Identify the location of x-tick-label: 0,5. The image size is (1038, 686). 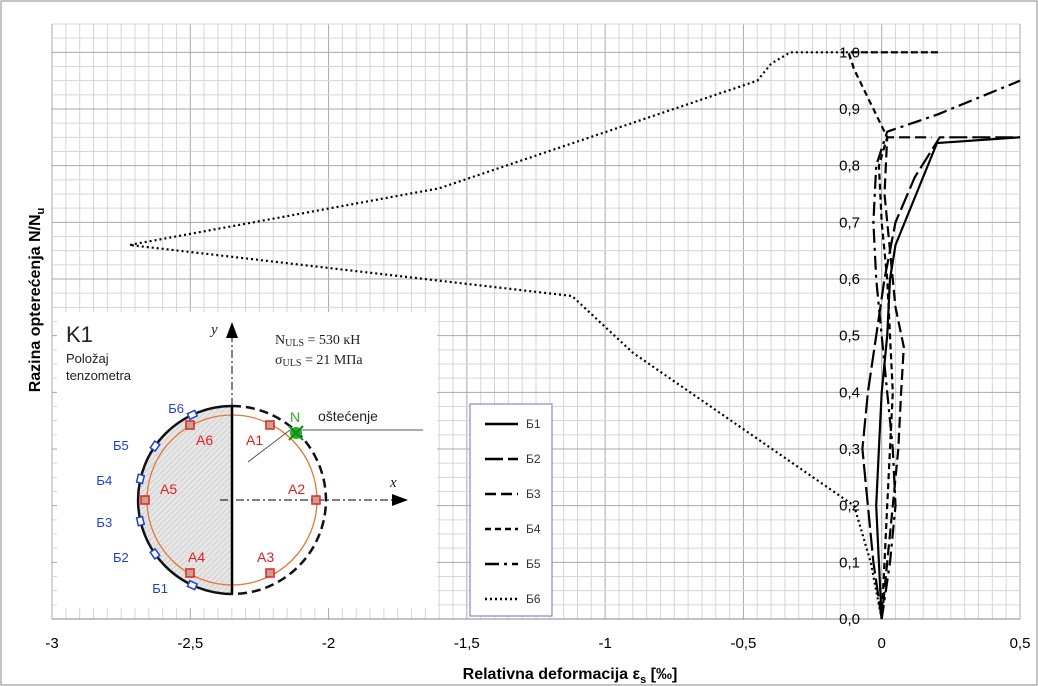
(1020, 643).